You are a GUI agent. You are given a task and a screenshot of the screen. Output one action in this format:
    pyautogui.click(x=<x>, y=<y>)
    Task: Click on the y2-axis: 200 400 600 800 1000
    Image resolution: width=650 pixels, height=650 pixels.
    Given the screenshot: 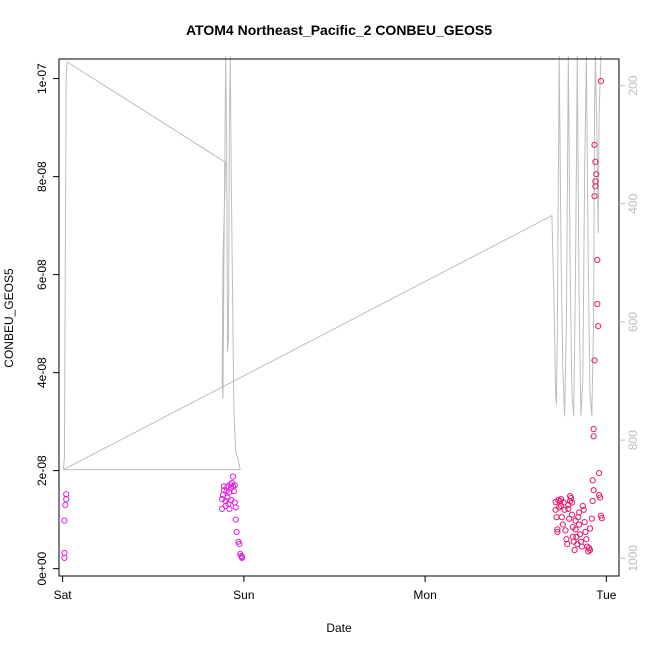 What is the action you would take?
    pyautogui.click(x=629, y=323)
    